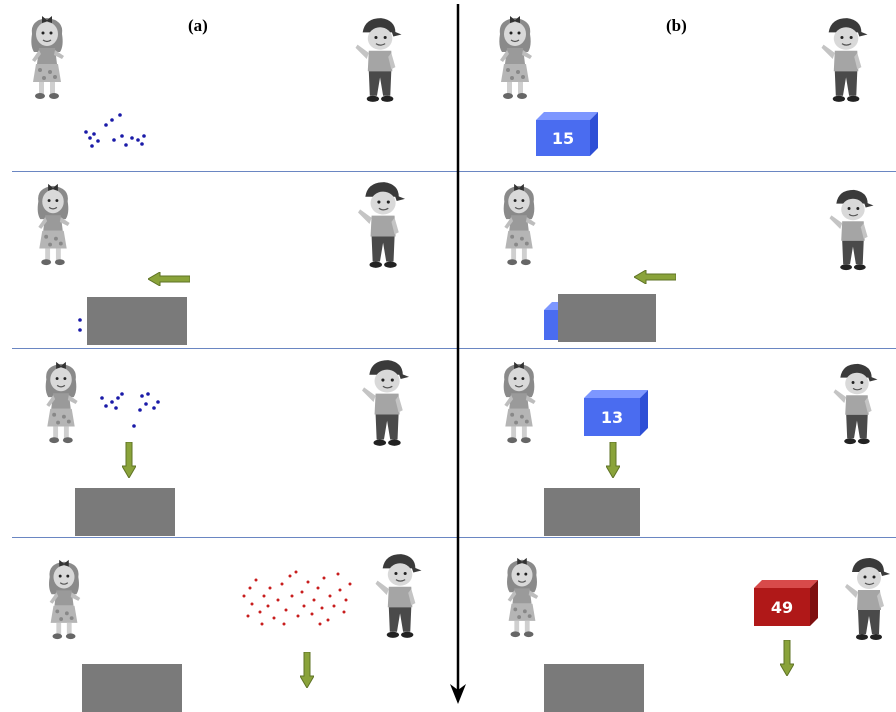 This screenshot has height=712, width=896. I want to click on time-axis-arrow, so click(458, 354).